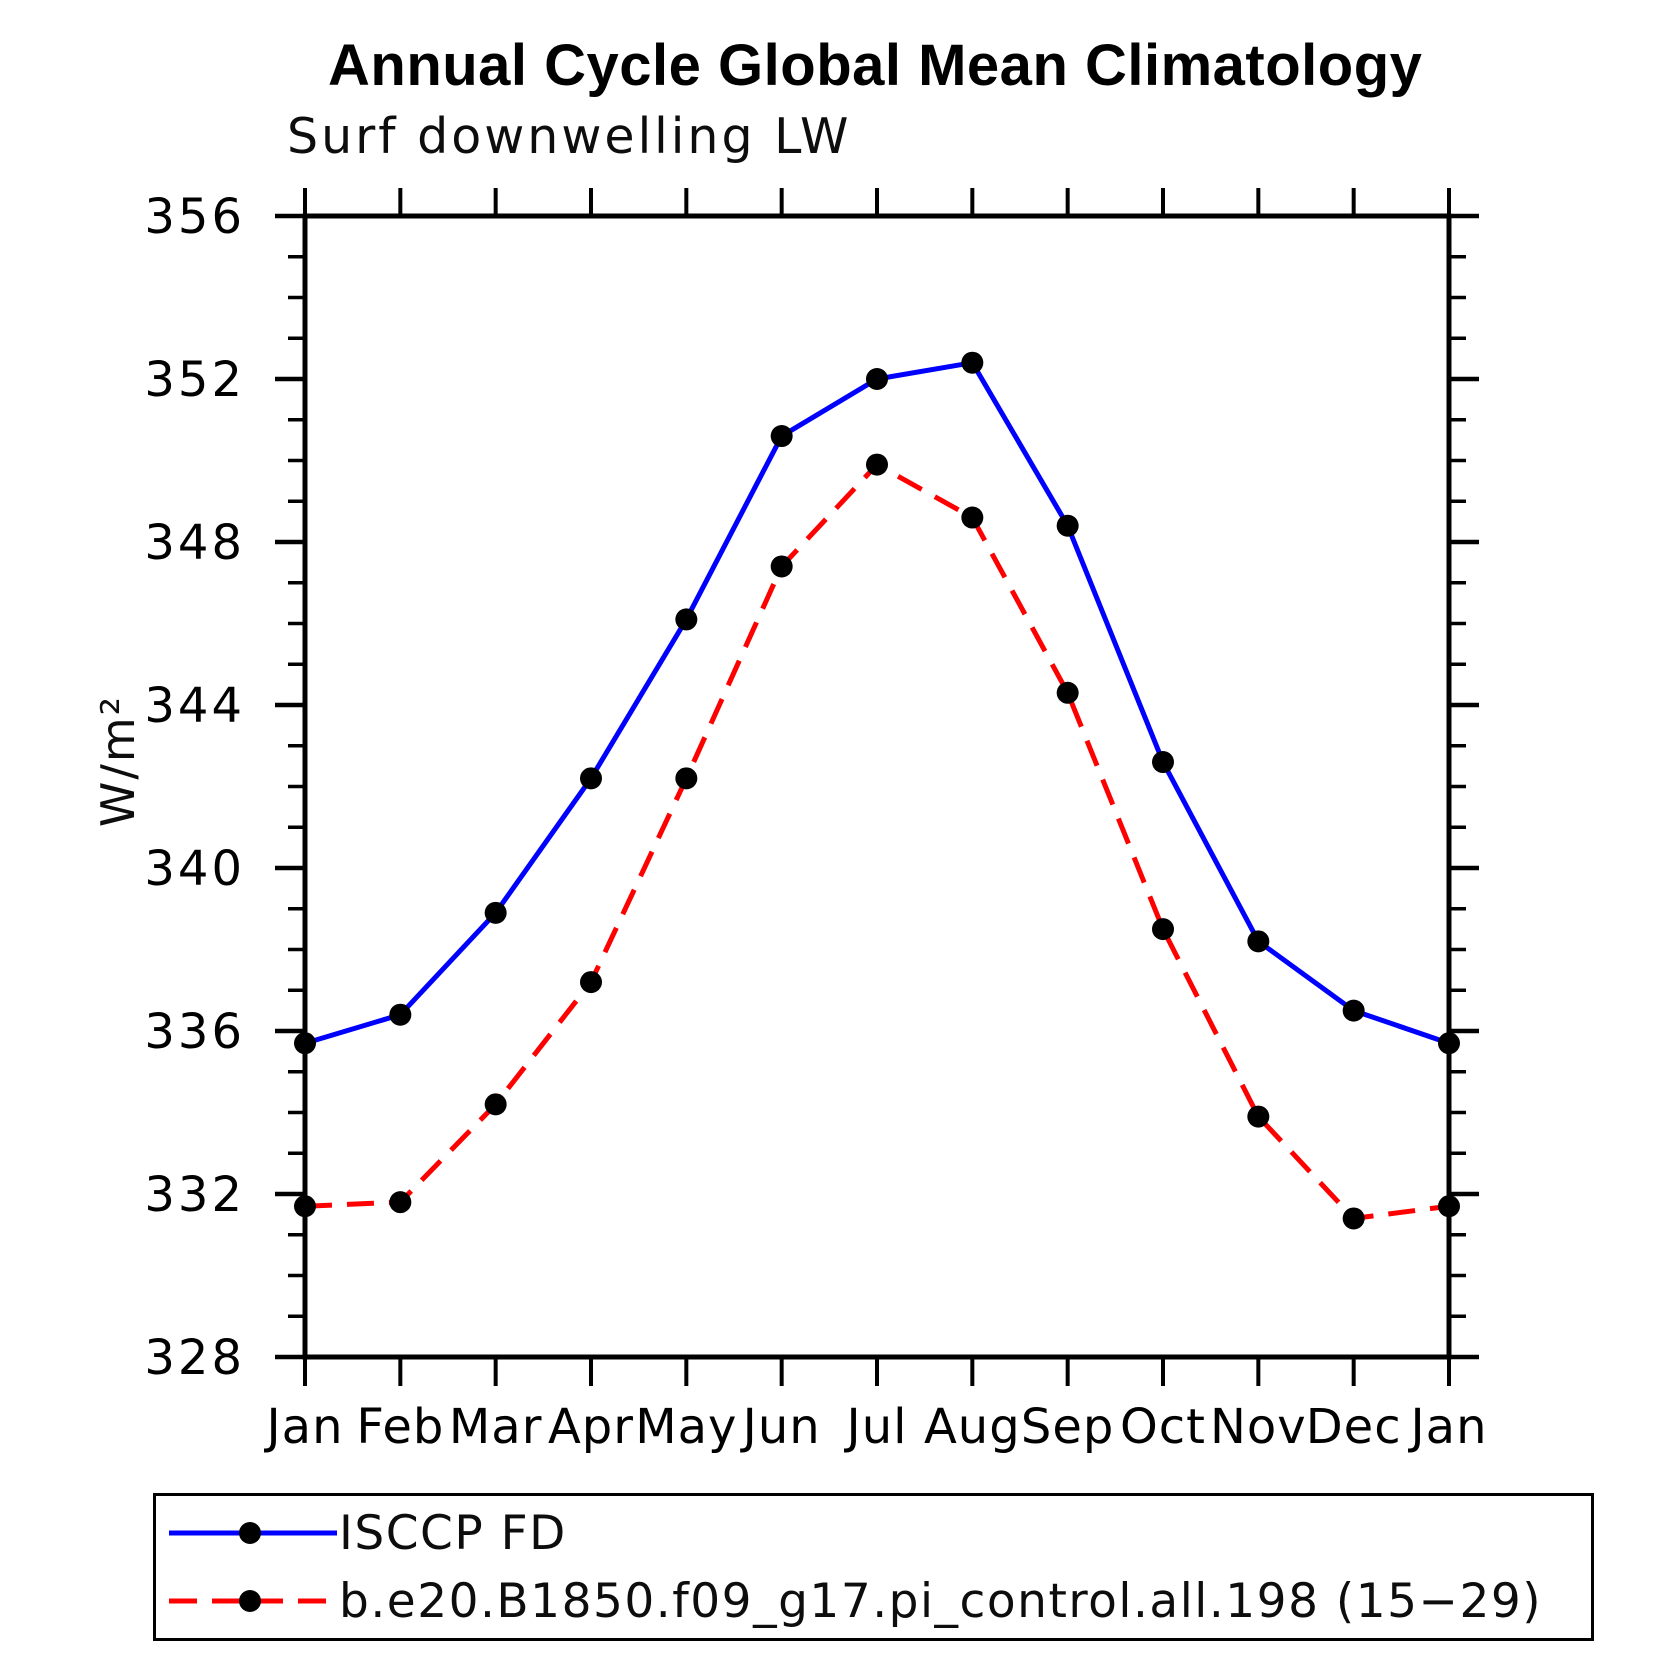  What do you see at coordinates (591, 1427) in the screenshot?
I see `x-axis-month-label: Apr` at bounding box center [591, 1427].